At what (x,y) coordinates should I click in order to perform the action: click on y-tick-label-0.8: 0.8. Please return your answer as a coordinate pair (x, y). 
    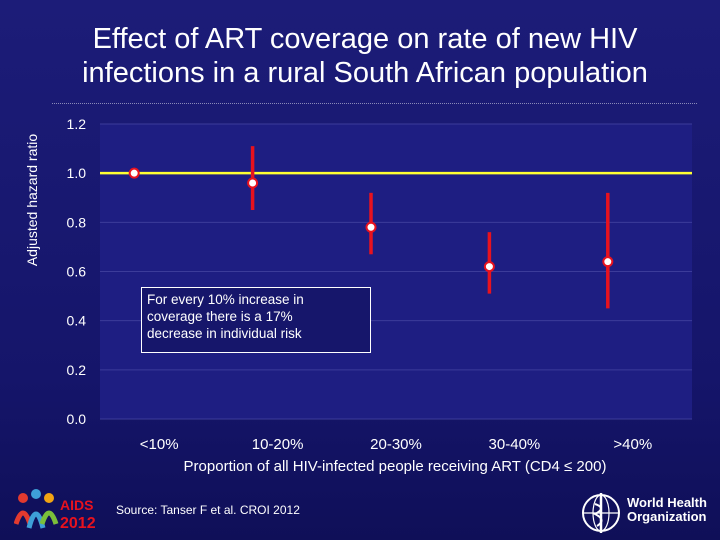
    Looking at the image, I should click on (77, 222).